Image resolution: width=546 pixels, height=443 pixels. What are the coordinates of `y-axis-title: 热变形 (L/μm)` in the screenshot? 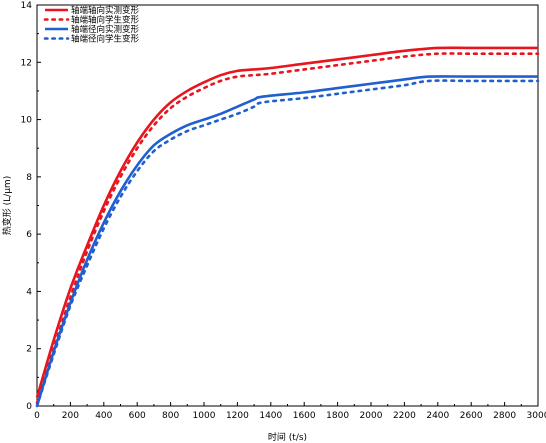 It's located at (7, 205).